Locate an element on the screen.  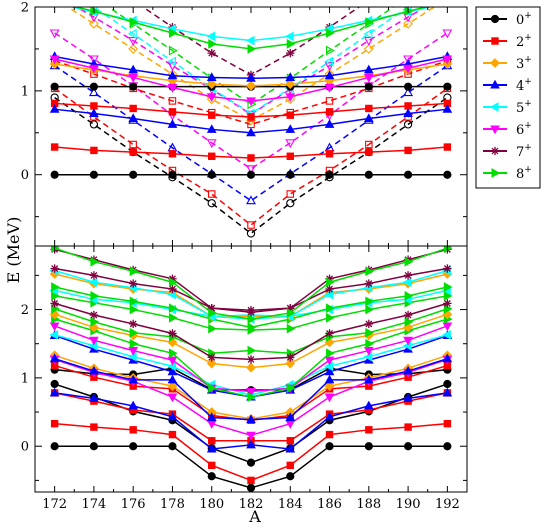
legend-entry: 3+ is located at coordinates (507, 63).